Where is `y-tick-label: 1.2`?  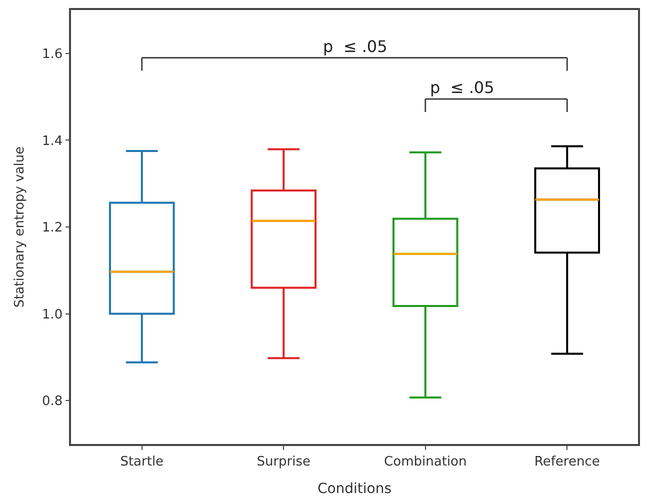
y-tick-label: 1.2 is located at coordinates (52, 228).